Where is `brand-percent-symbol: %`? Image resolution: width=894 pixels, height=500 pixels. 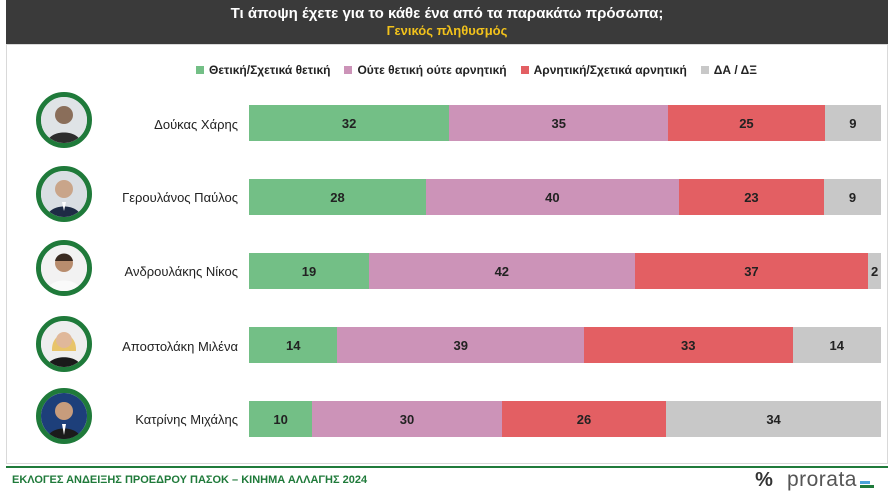
brand-percent-symbol: % is located at coordinates (764, 479).